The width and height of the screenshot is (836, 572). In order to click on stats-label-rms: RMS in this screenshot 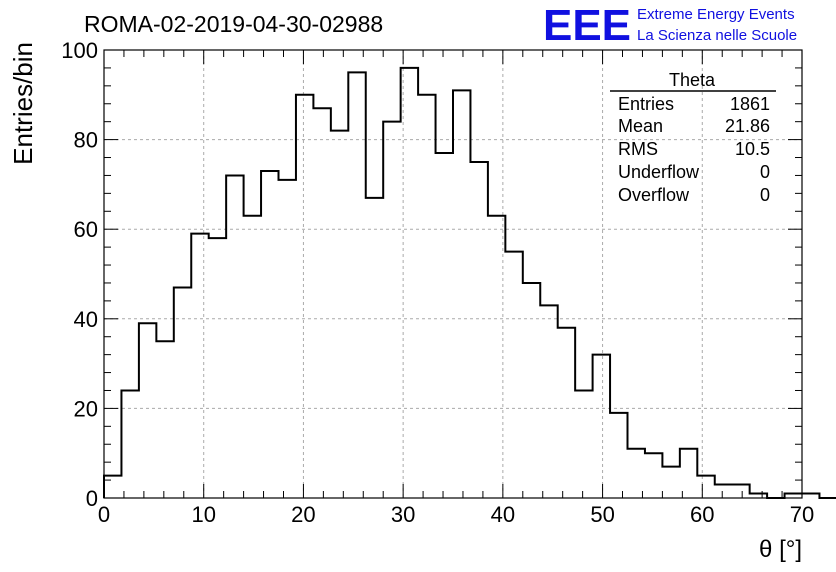, I will do `click(638, 149)`.